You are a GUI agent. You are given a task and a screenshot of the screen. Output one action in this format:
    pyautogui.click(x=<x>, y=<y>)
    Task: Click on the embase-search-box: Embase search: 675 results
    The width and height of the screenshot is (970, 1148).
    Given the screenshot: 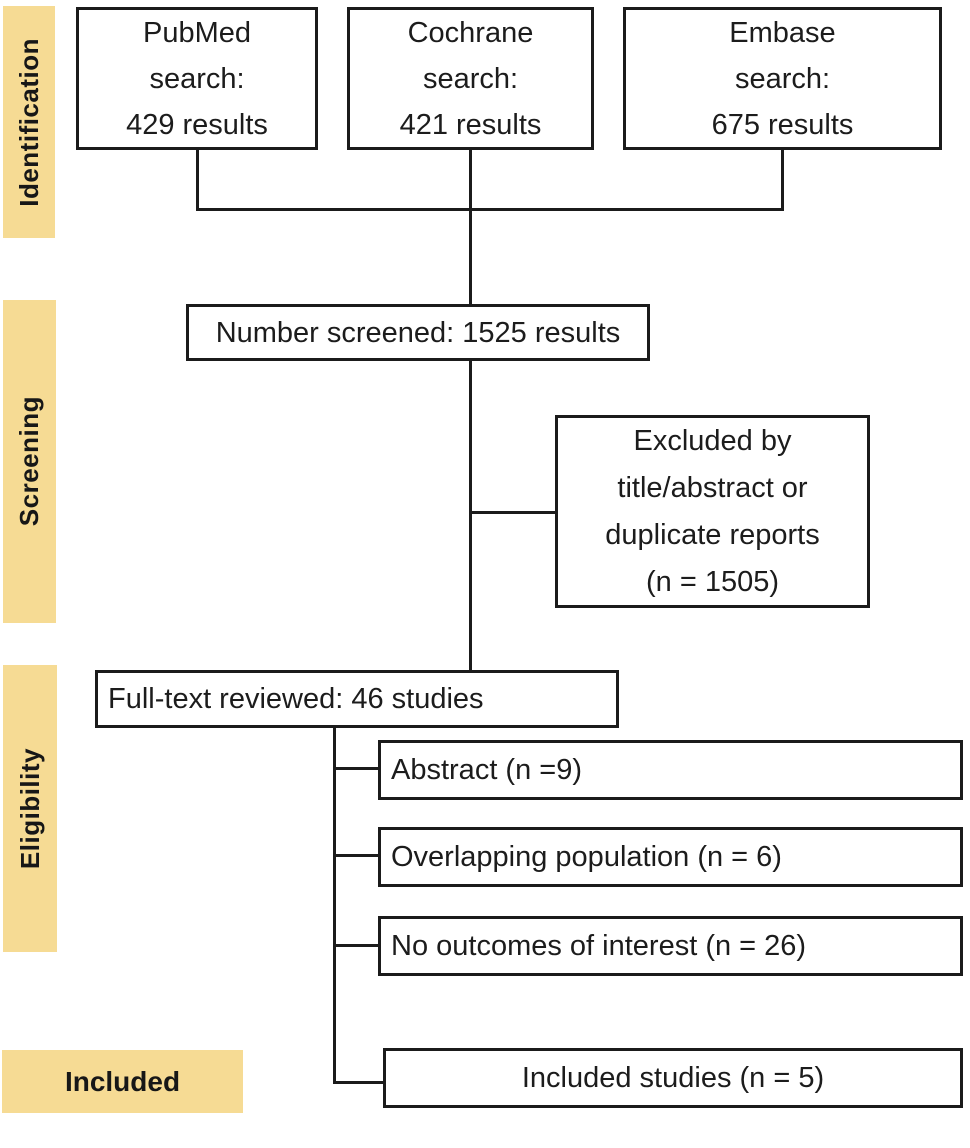 What is the action you would take?
    pyautogui.click(x=782, y=78)
    